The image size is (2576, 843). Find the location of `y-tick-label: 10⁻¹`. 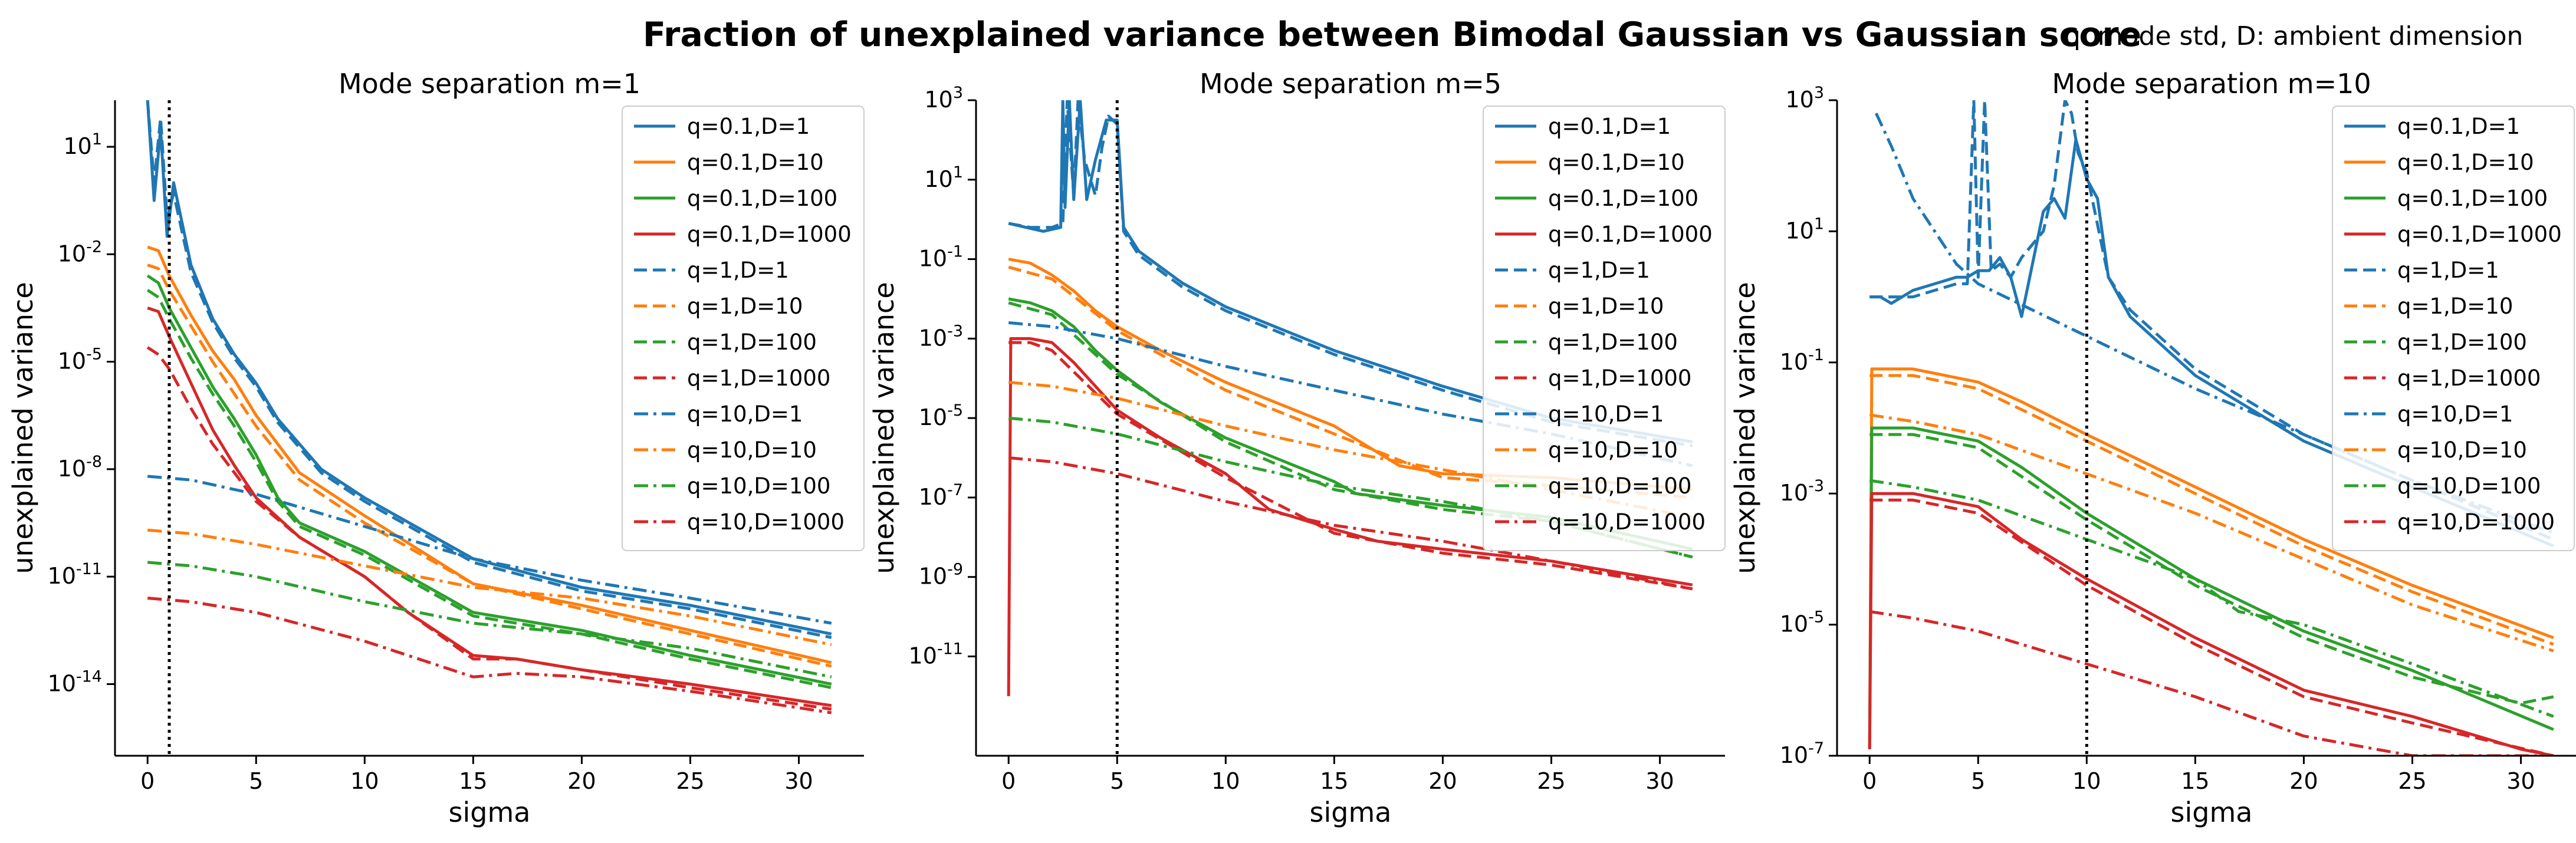

y-tick-label: 10⁻¹ is located at coordinates (1802, 361).